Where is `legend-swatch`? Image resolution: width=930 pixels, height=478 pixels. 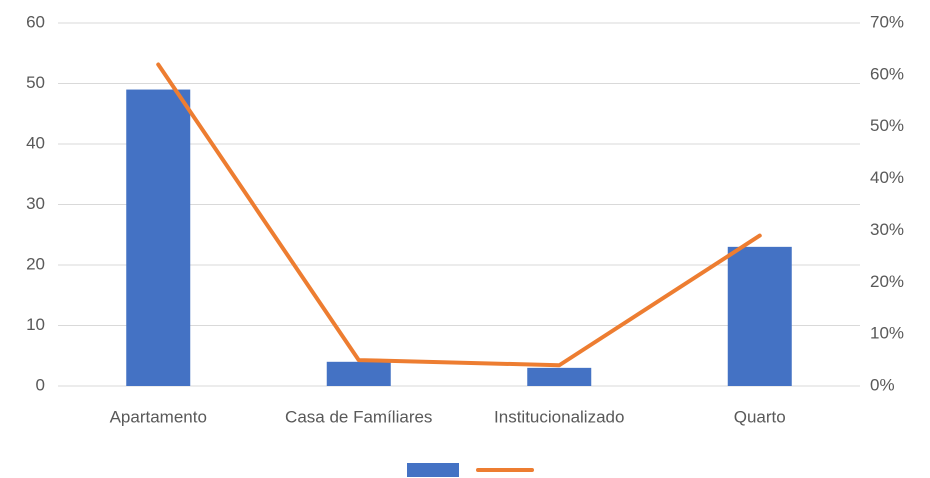 legend-swatch is located at coordinates (433, 470).